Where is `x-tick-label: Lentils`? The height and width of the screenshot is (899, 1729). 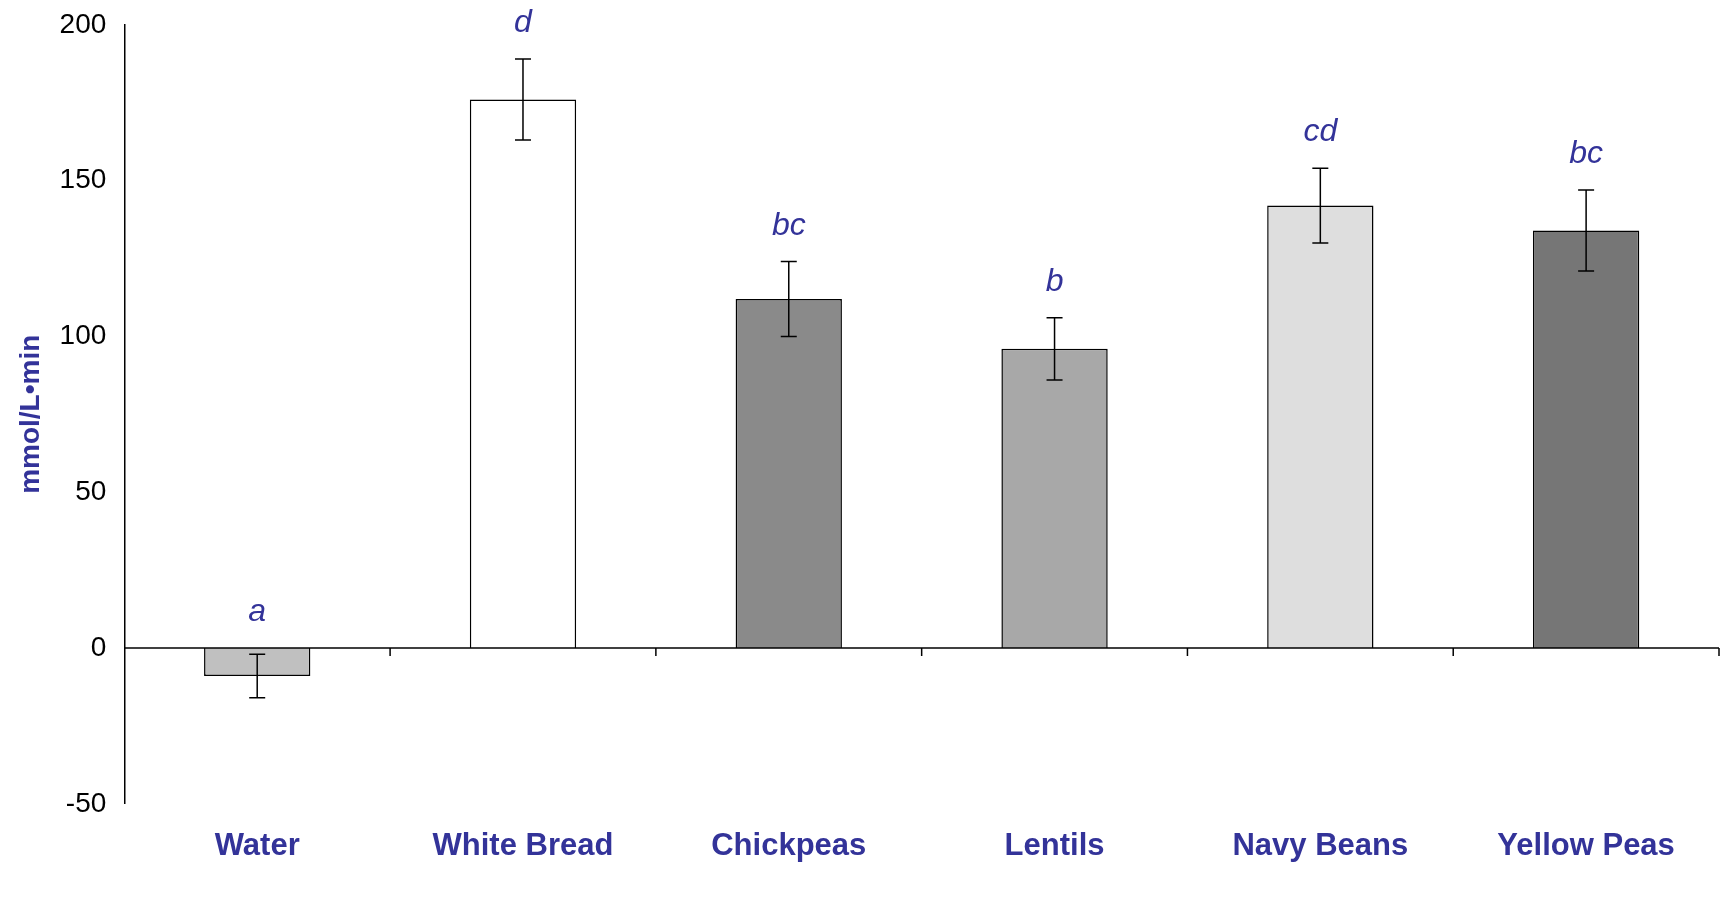
x-tick-label: Lentils is located at coordinates (1054, 844).